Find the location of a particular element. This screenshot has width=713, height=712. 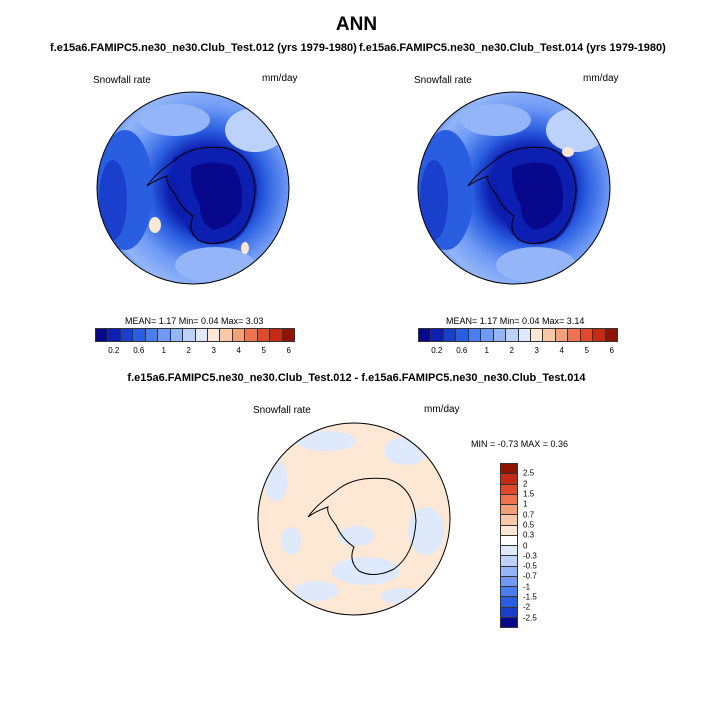

difference-colorbar-tick-label: -2 is located at coordinates (527, 607).